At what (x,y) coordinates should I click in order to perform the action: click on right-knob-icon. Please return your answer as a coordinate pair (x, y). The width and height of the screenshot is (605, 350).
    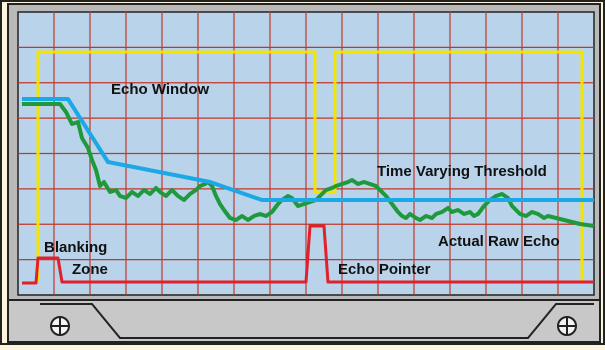
    Looking at the image, I should click on (567, 326).